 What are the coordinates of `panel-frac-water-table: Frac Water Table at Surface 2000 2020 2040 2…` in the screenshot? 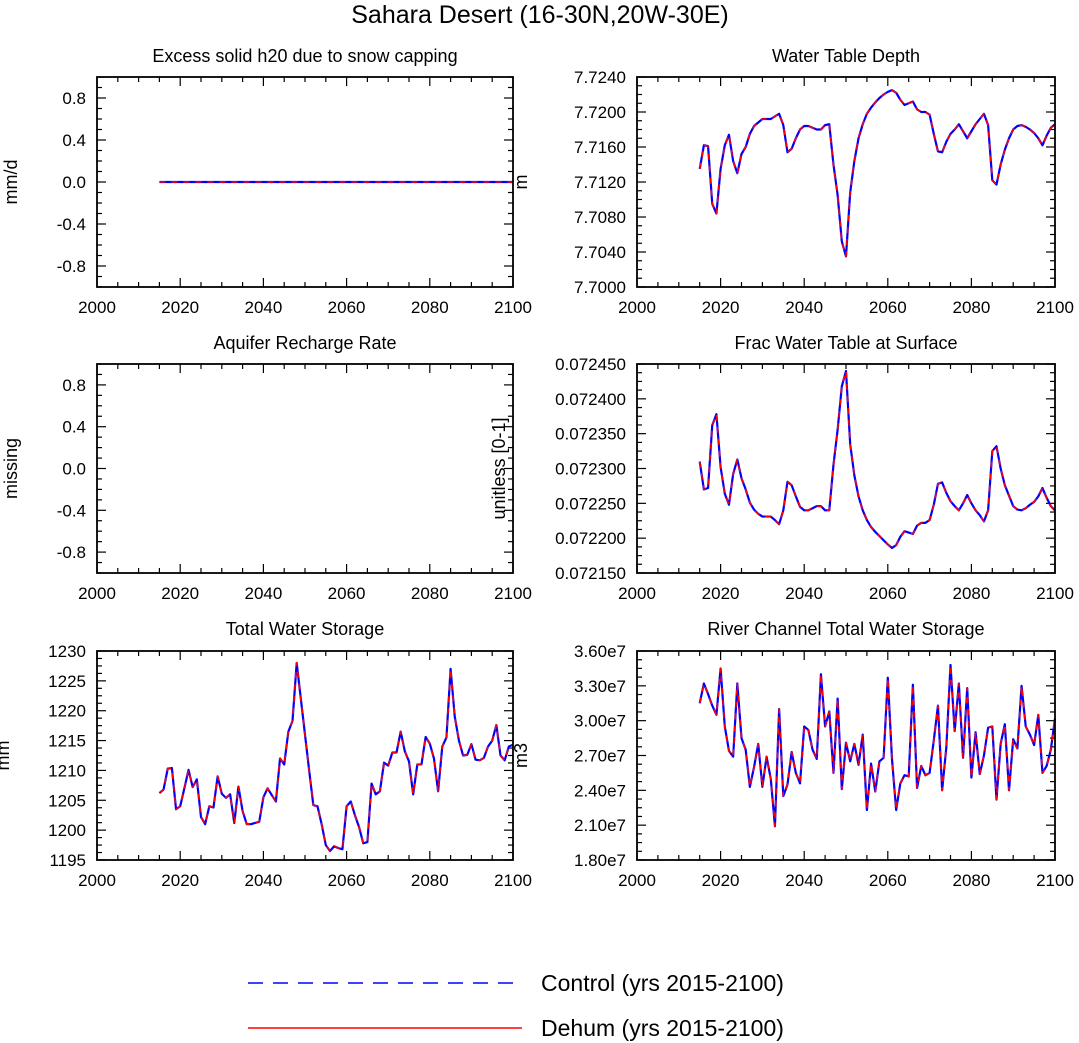 It's located at (781, 468).